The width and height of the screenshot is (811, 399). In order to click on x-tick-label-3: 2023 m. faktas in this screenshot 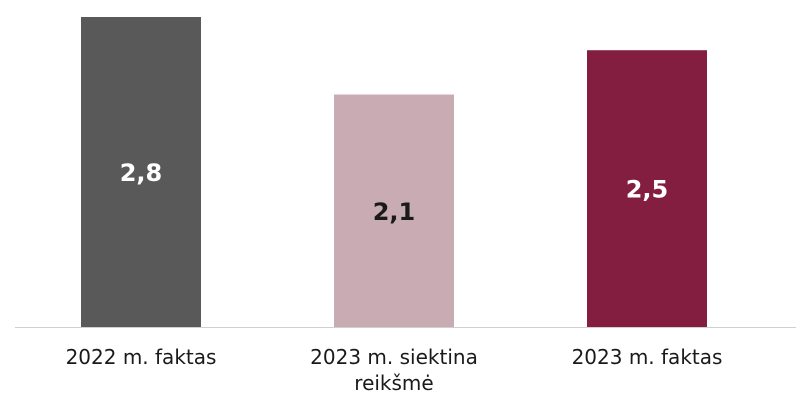, I will do `click(647, 357)`.